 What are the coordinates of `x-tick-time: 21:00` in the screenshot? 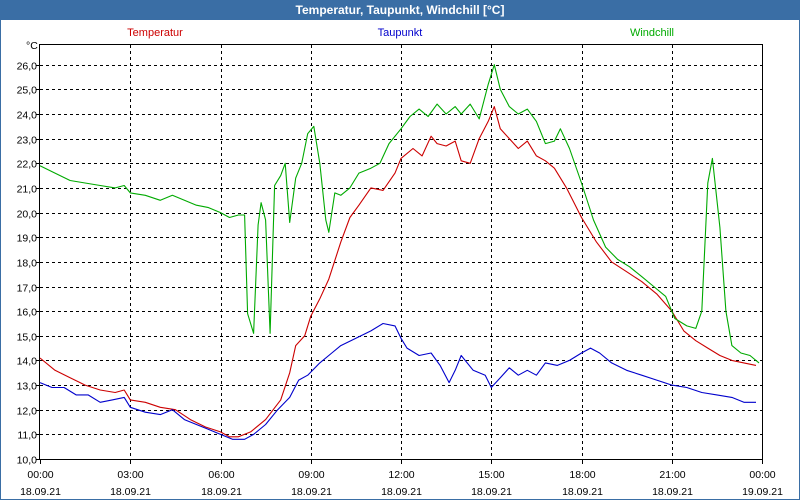 It's located at (672, 475).